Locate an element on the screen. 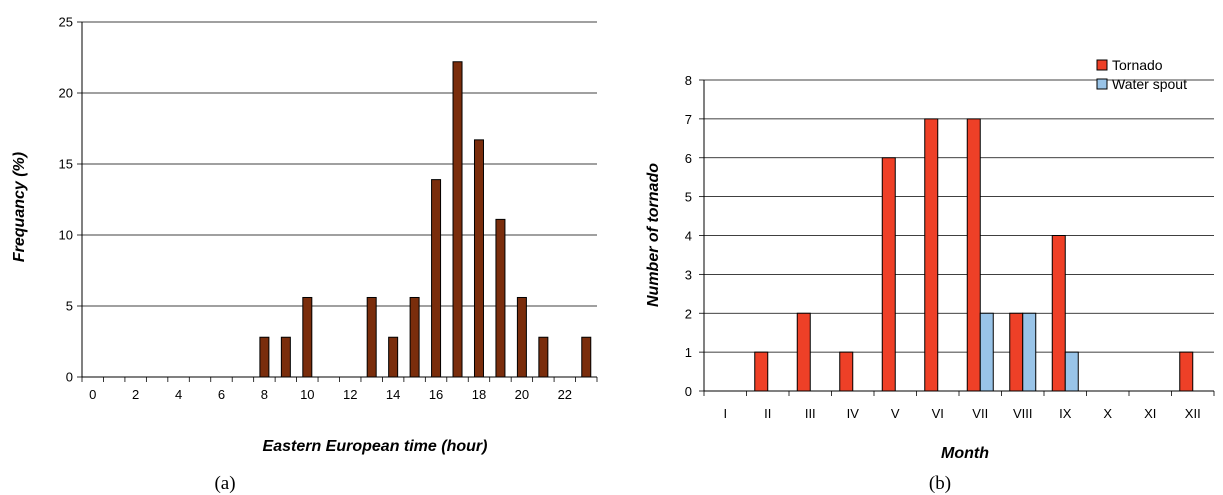 Image resolution: width=1223 pixels, height=495 pixels. chart-b-y-axis-title: Number of tornado is located at coordinates (653, 235).